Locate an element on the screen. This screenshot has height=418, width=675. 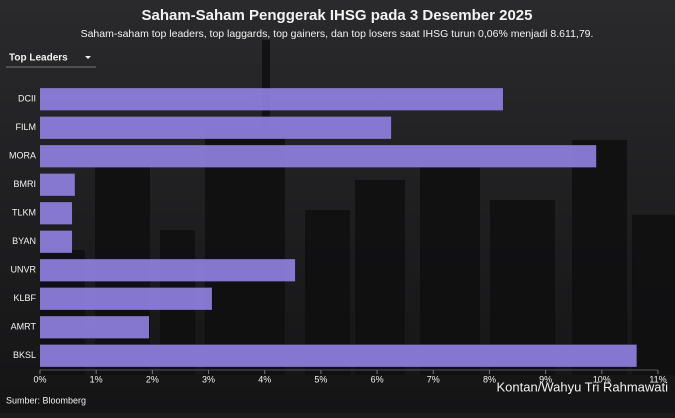
y-tick-label: TLKM is located at coordinates (24, 213).